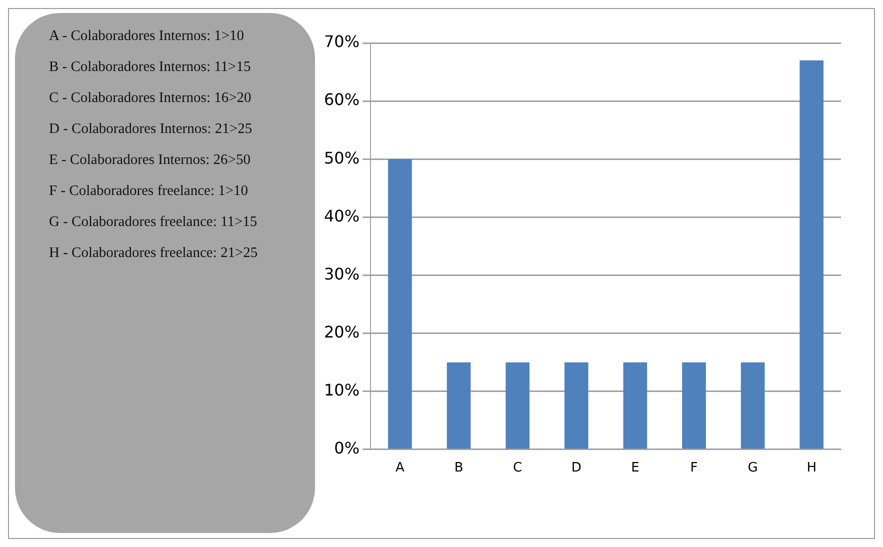  Describe the element at coordinates (342, 158) in the screenshot. I see `y-tick-label: 50%` at that location.